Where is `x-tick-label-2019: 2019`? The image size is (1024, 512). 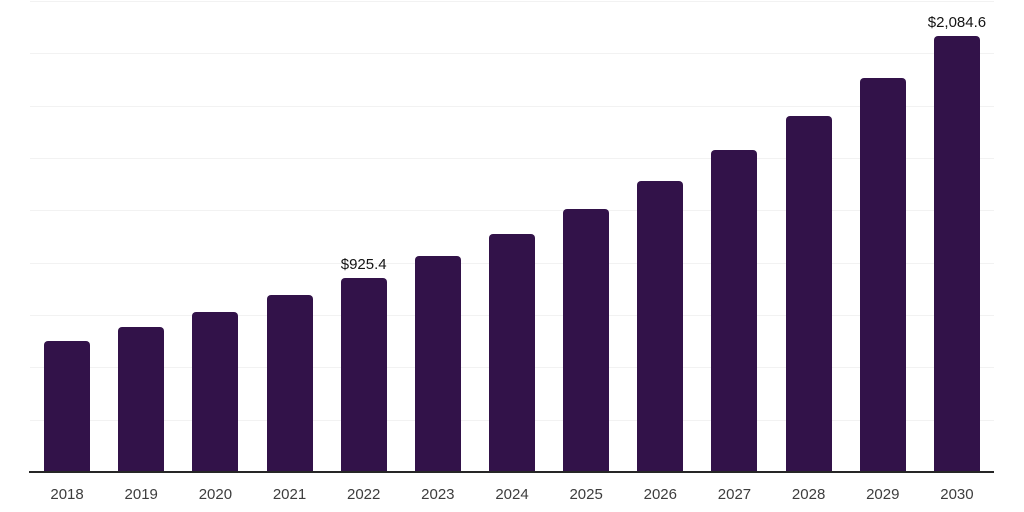 x-tick-label-2019: 2019 is located at coordinates (141, 494).